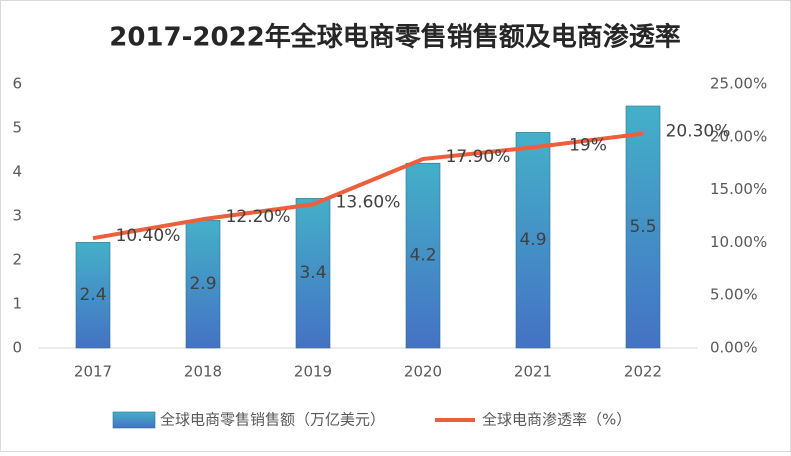 The width and height of the screenshot is (791, 456). Describe the element at coordinates (17, 84) in the screenshot. I see `y-tick-label: 6` at that location.